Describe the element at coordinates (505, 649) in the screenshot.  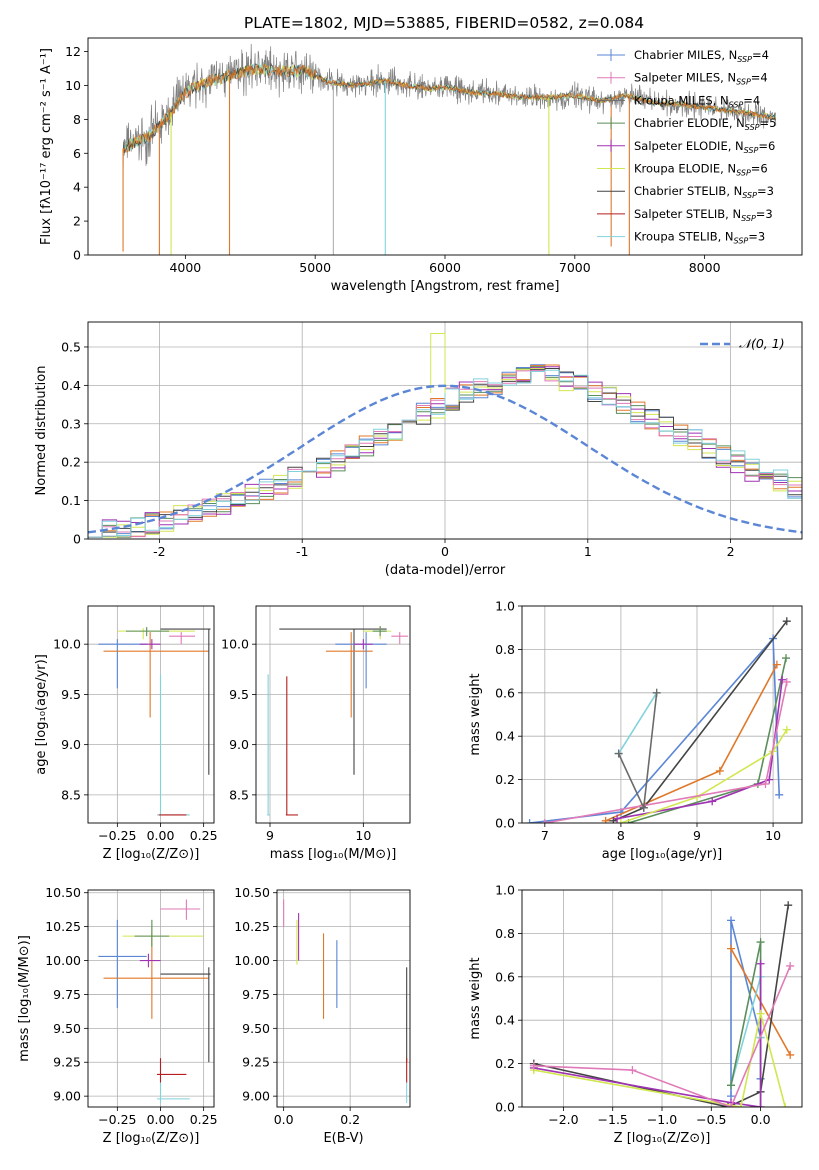
I see `y-tick-label: 0.8` at that location.